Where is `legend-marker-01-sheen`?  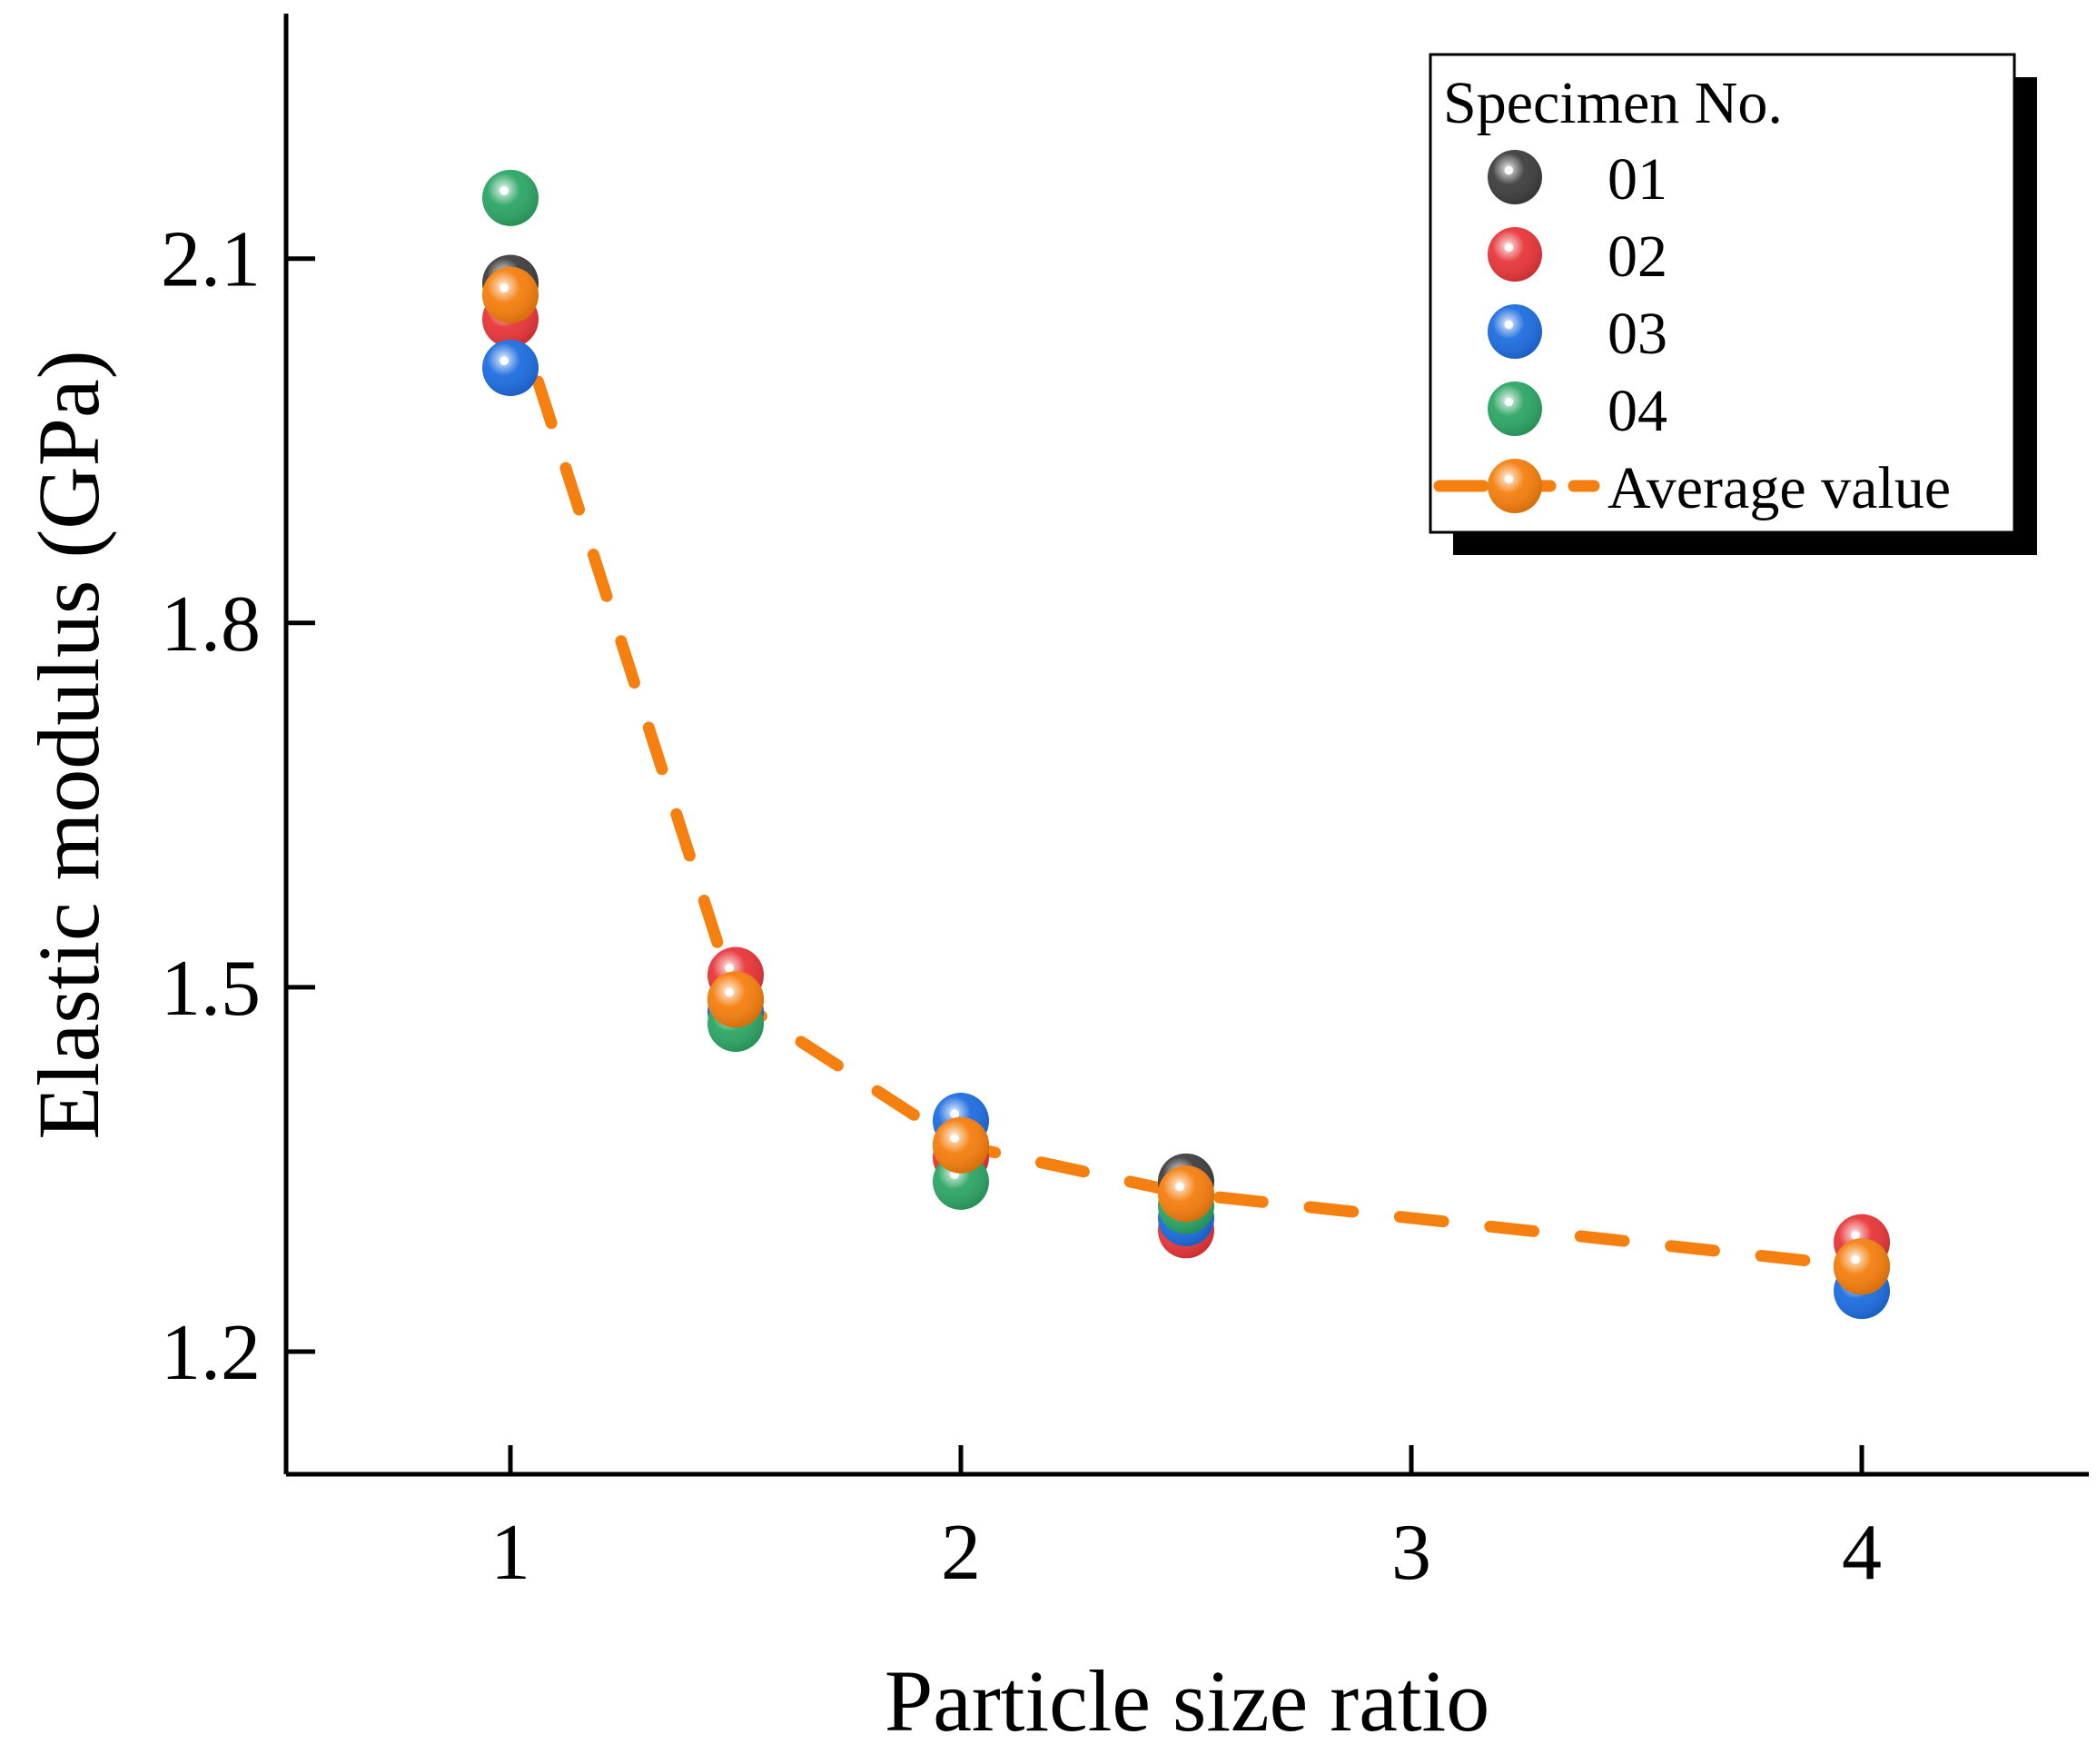
legend-marker-01-sheen is located at coordinates (1515, 177).